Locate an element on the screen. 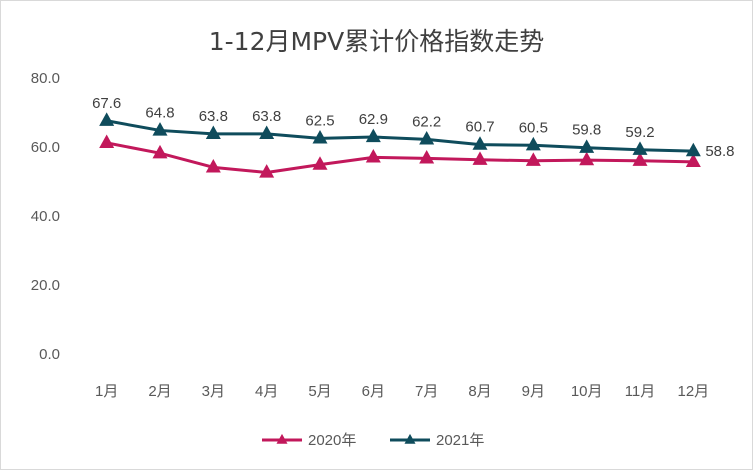  data-label: 62.2 is located at coordinates (426, 121).